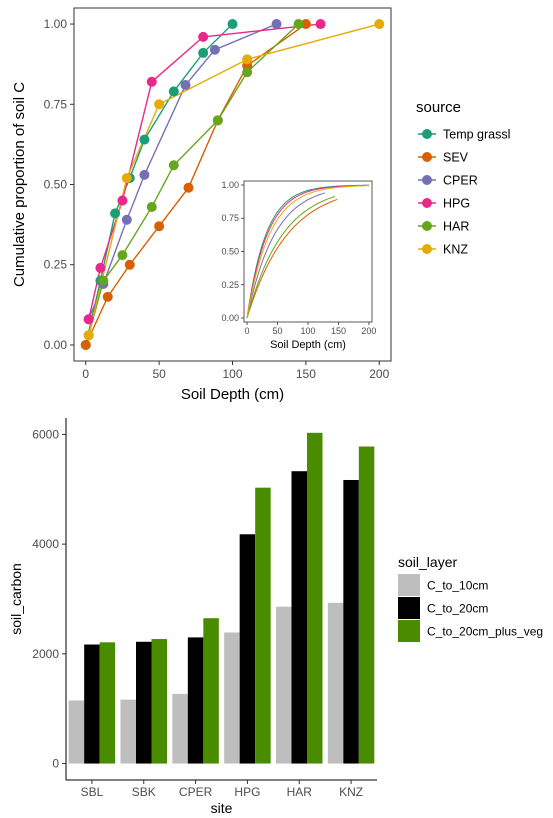  What do you see at coordinates (196, 792) in the screenshot?
I see `x-tick-label: CPER` at bounding box center [196, 792].